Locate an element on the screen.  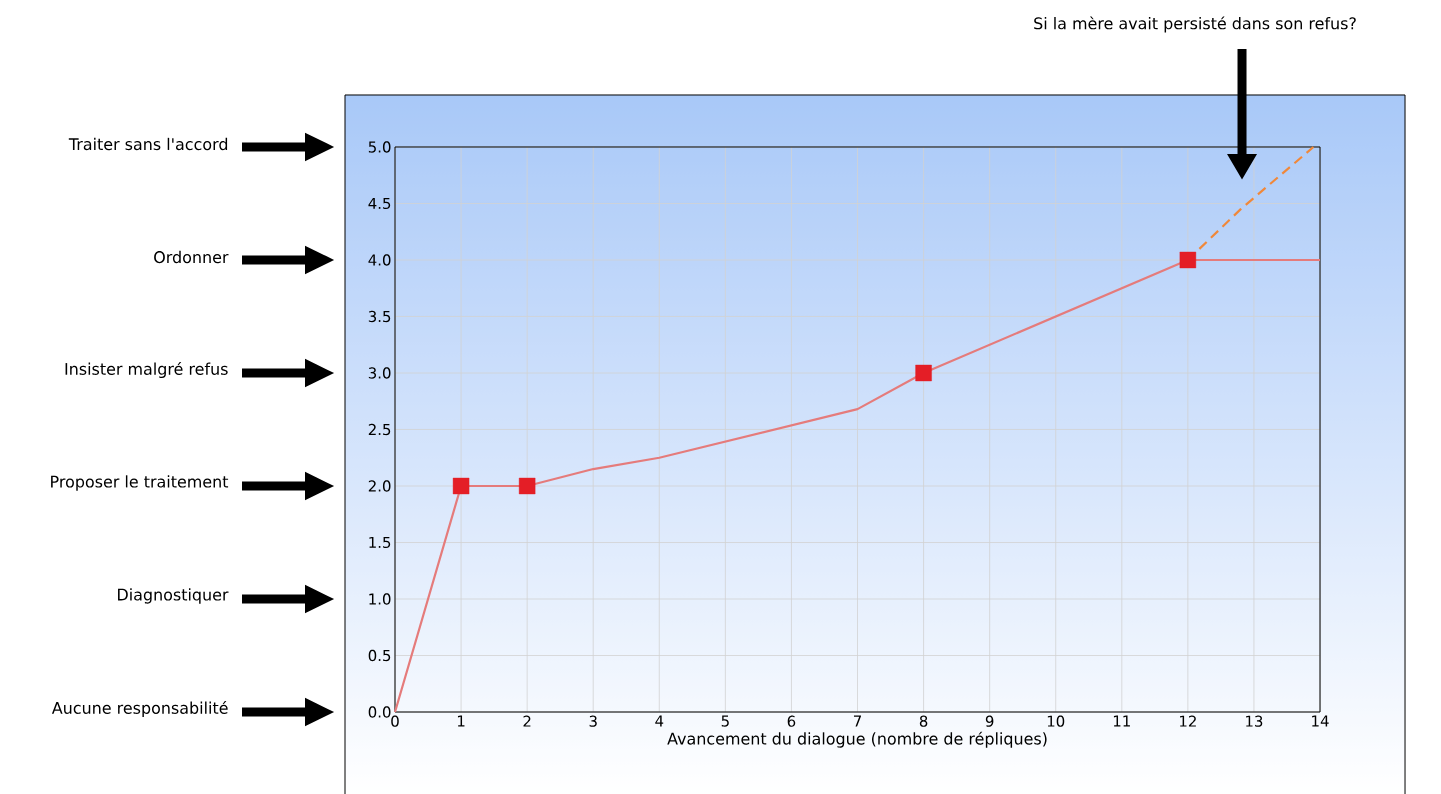
y-tick-label: 3.5 is located at coordinates (379, 316).